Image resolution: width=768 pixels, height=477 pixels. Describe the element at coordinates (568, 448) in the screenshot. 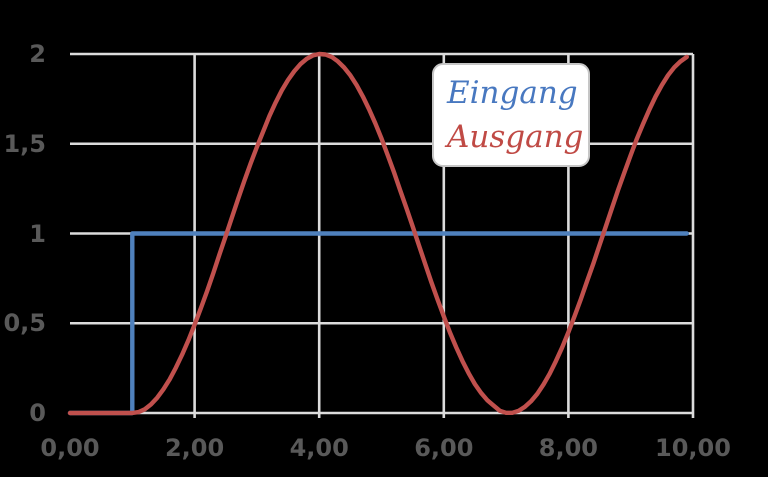

I see `x-axis-tick-label: 8,00` at that location.